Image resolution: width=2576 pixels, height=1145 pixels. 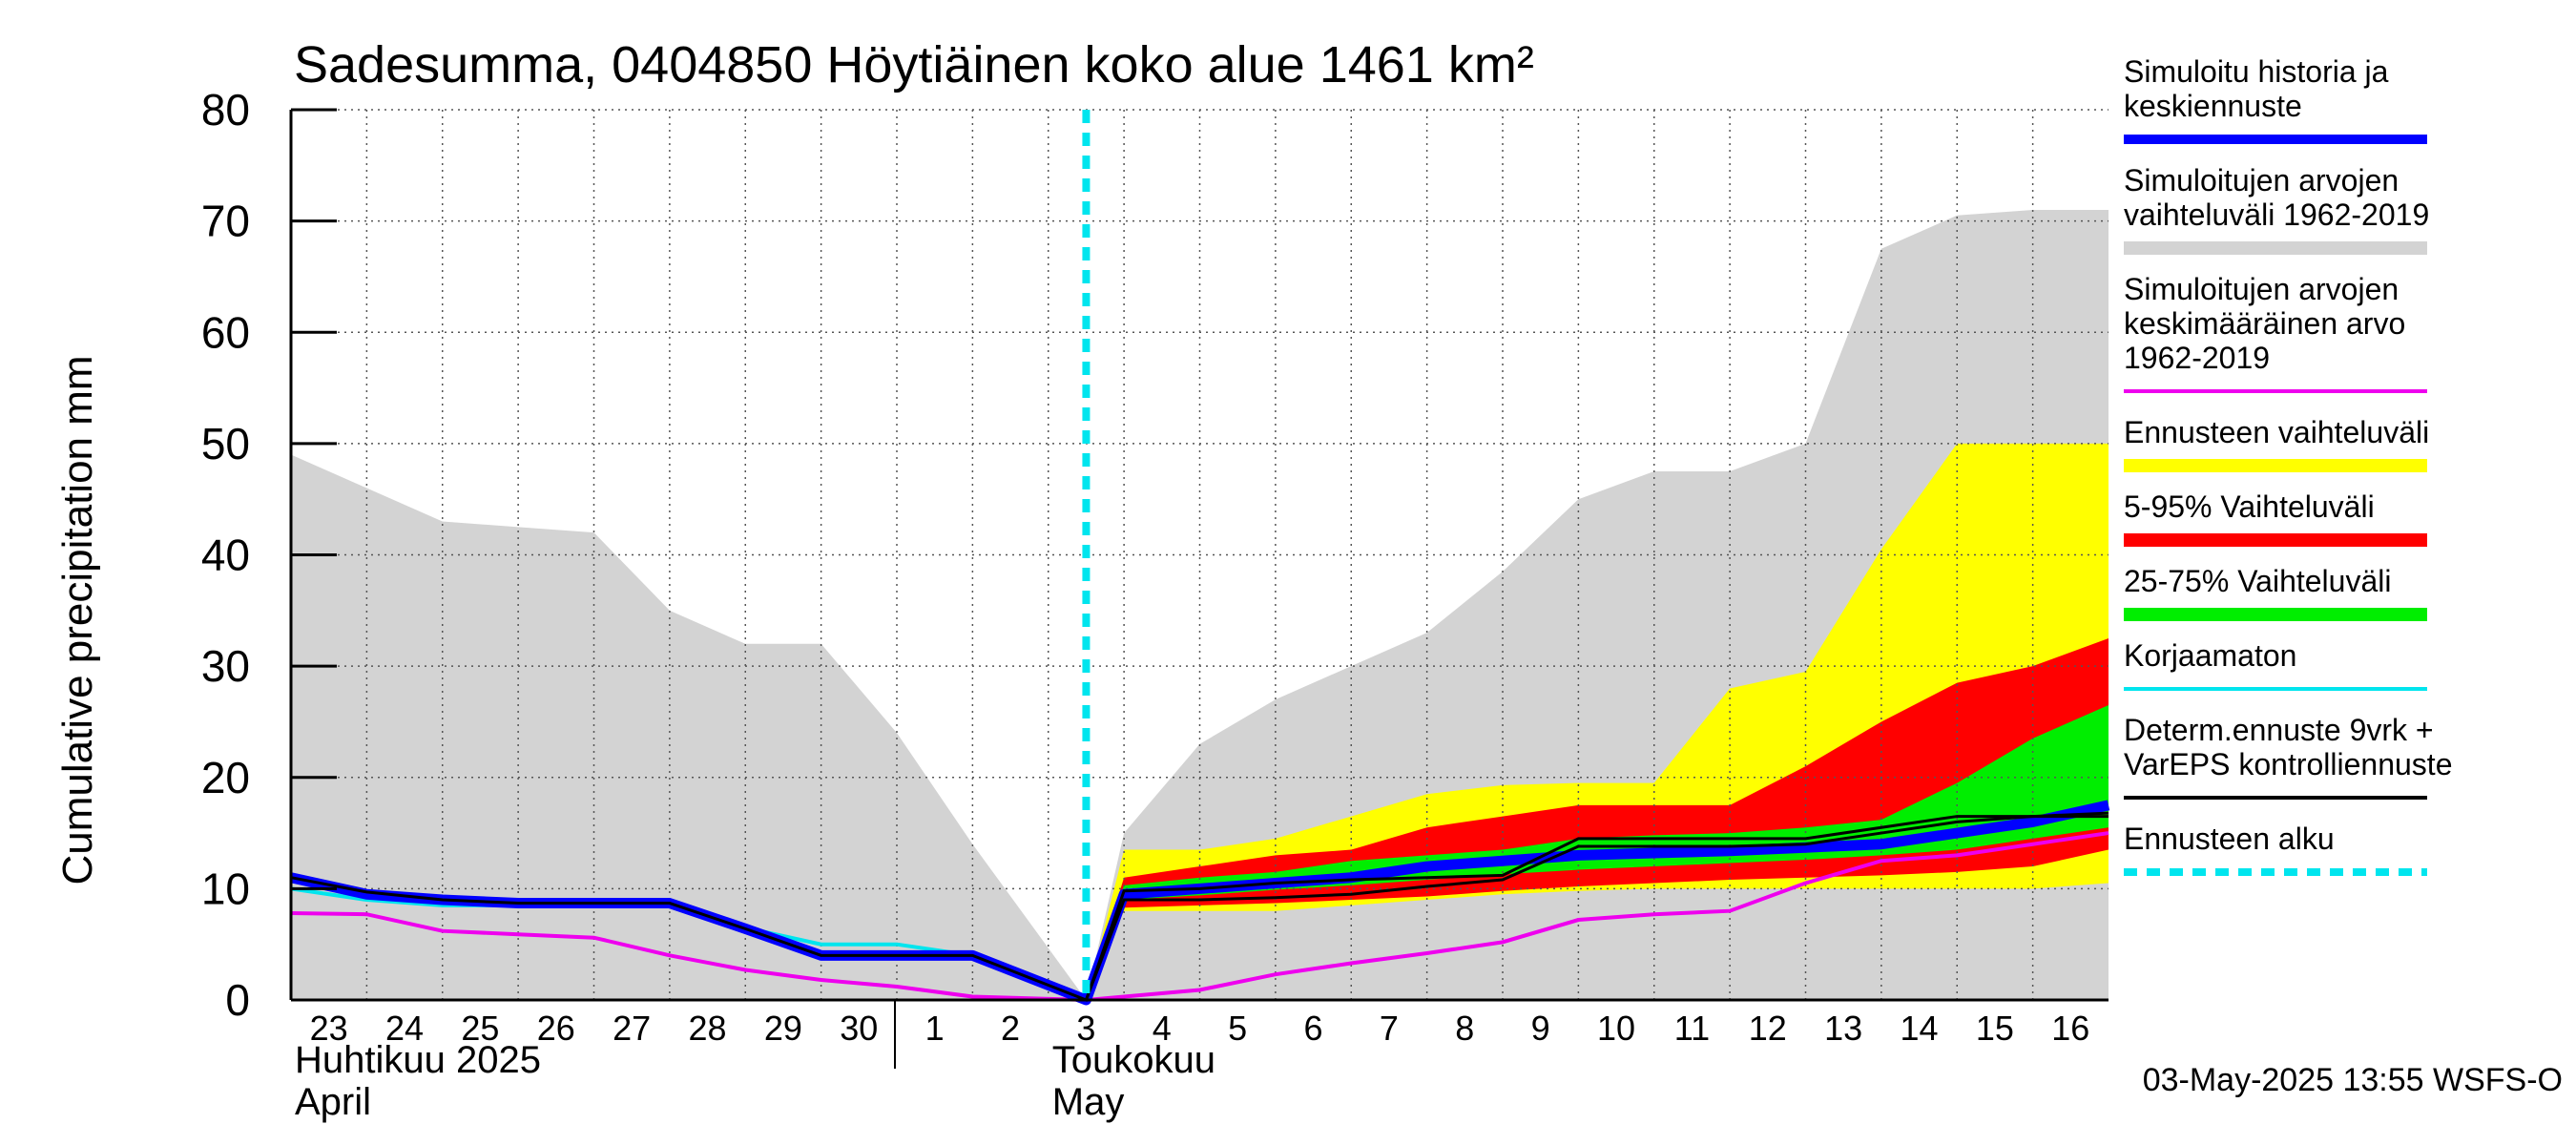 I want to click on legend-label: Simuloitu historia ja, so click(x=2256, y=71).